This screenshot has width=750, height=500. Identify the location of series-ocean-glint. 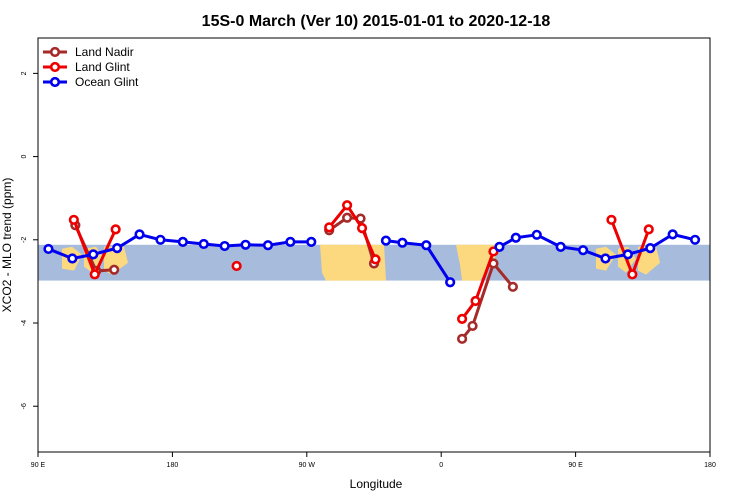
(372, 258).